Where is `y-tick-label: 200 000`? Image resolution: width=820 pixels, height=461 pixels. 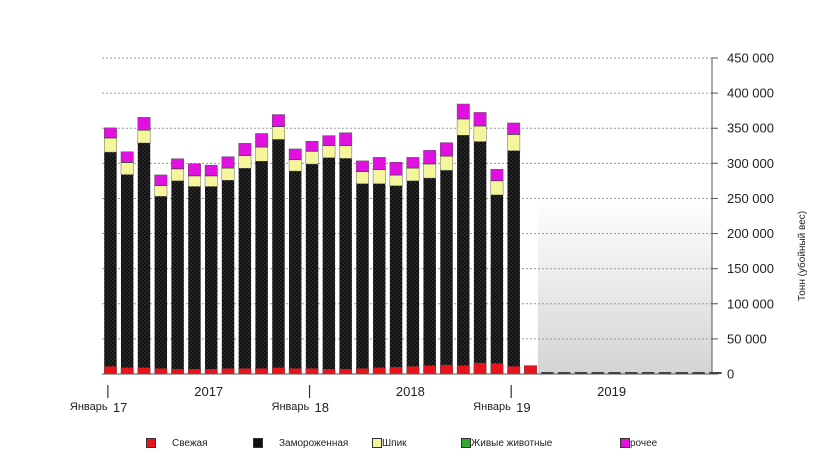
y-tick-label: 200 000 is located at coordinates (750, 233).